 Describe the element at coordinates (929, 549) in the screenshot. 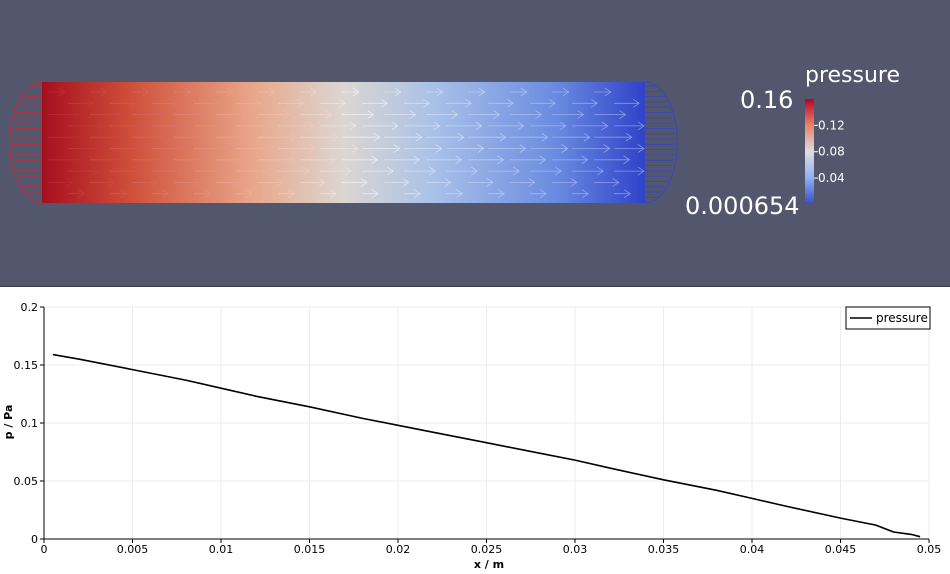

I see `x-tick-label: 0.05` at that location.